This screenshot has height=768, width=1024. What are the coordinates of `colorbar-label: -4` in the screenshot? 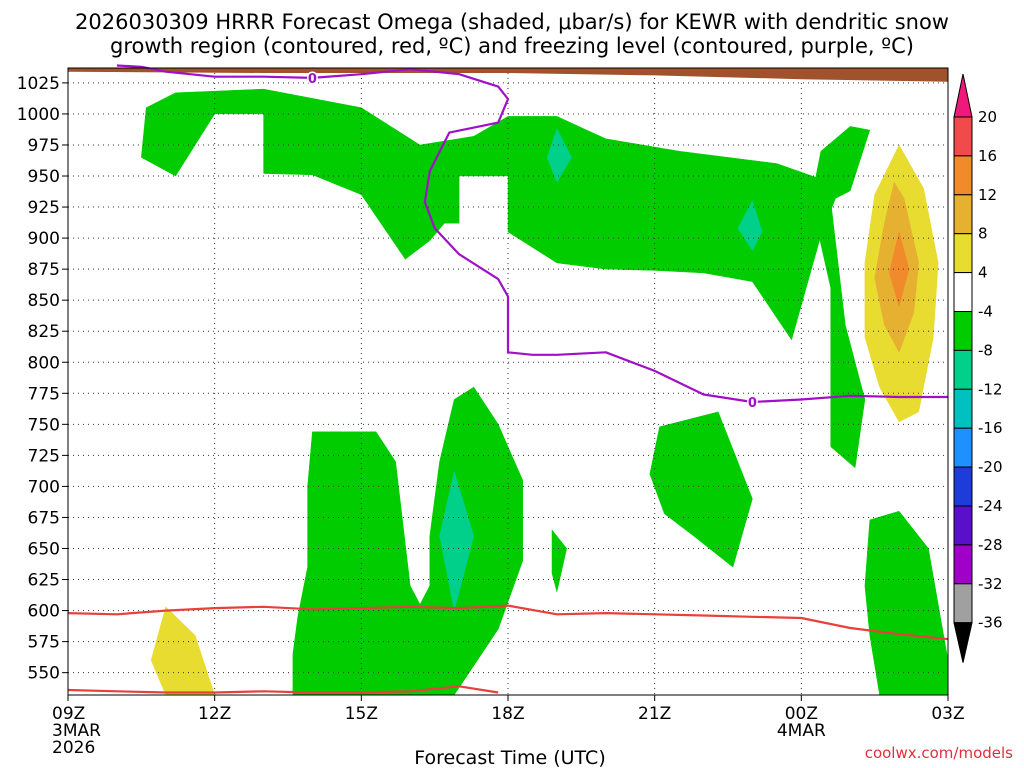 It's located at (985, 312).